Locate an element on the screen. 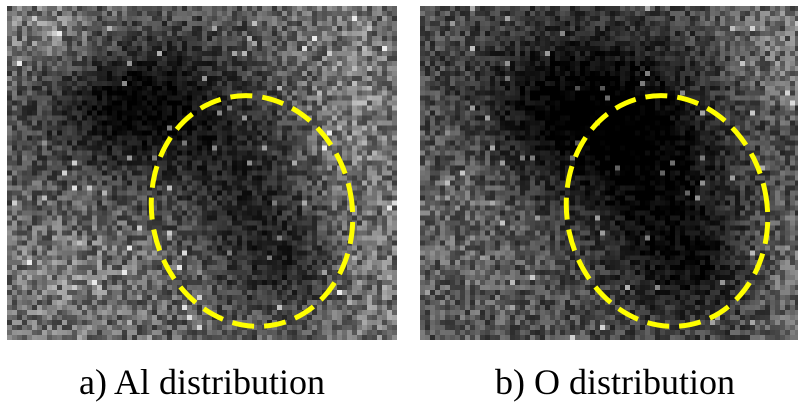 The height and width of the screenshot is (406, 798). al-distribution-caption: a) Al distribution is located at coordinates (202, 382).